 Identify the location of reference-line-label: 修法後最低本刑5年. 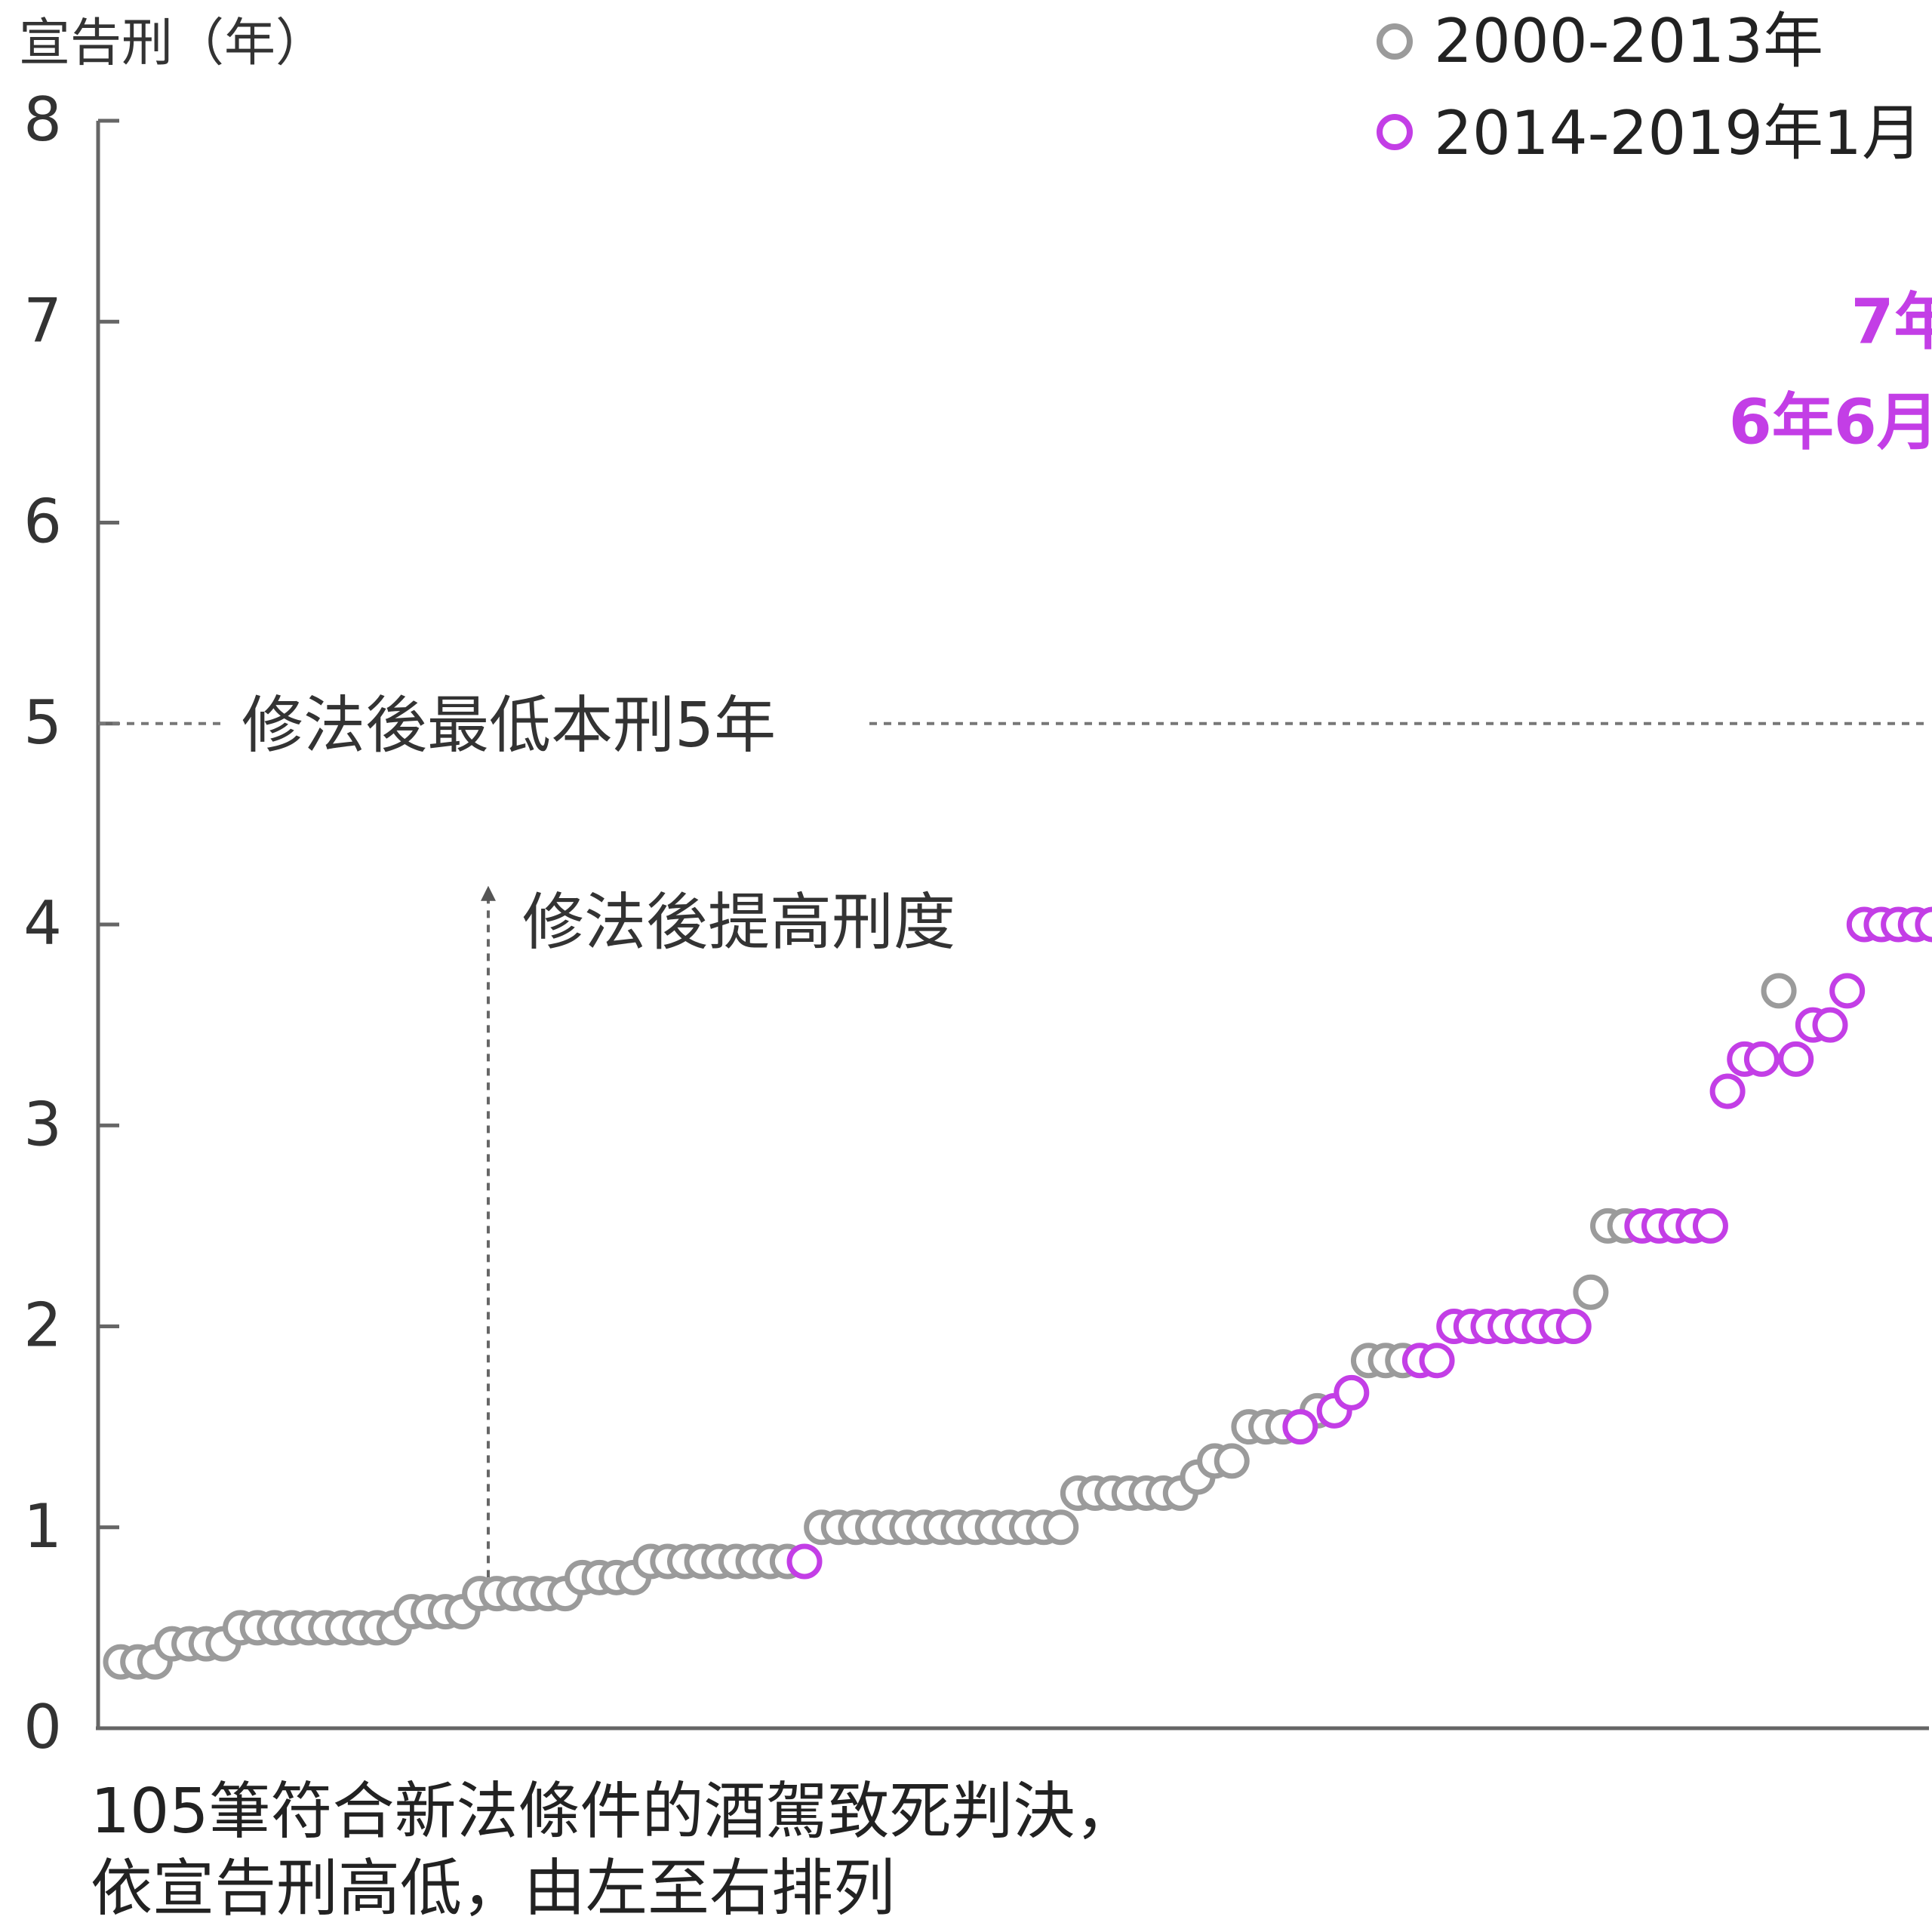
(509, 725).